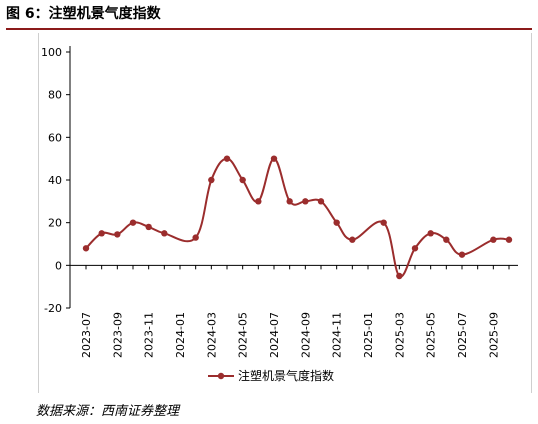 Image resolution: width=538 pixels, height=424 pixels. I want to click on y-tick-label: 40, so click(55, 180).